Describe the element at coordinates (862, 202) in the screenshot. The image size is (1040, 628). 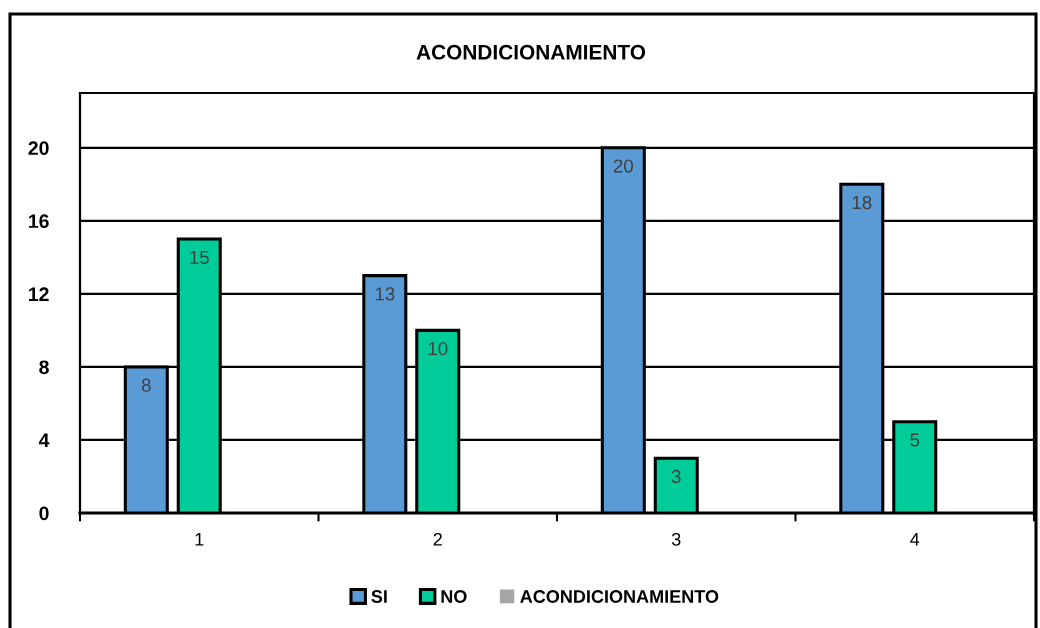
I see `data-label: 18` at that location.